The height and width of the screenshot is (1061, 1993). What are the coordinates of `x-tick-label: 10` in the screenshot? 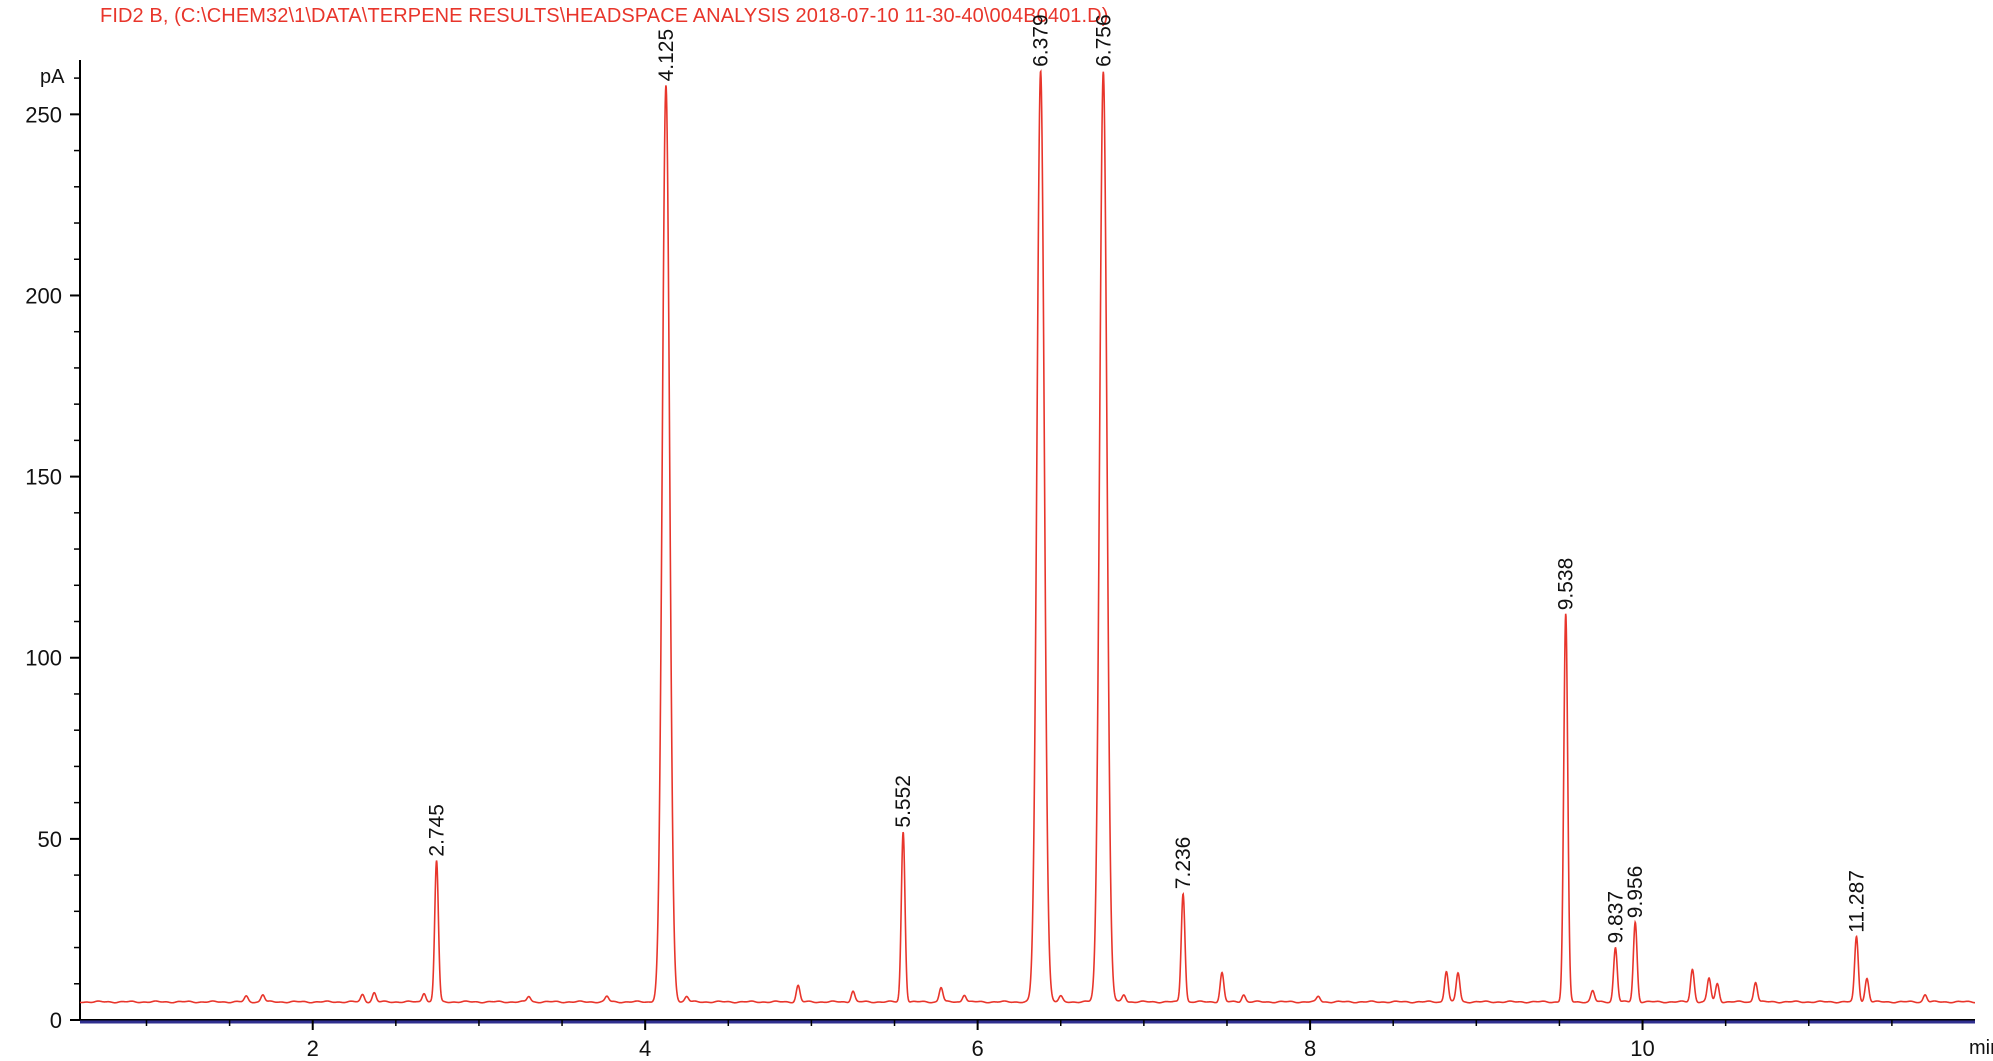 It's located at (1642, 1048).